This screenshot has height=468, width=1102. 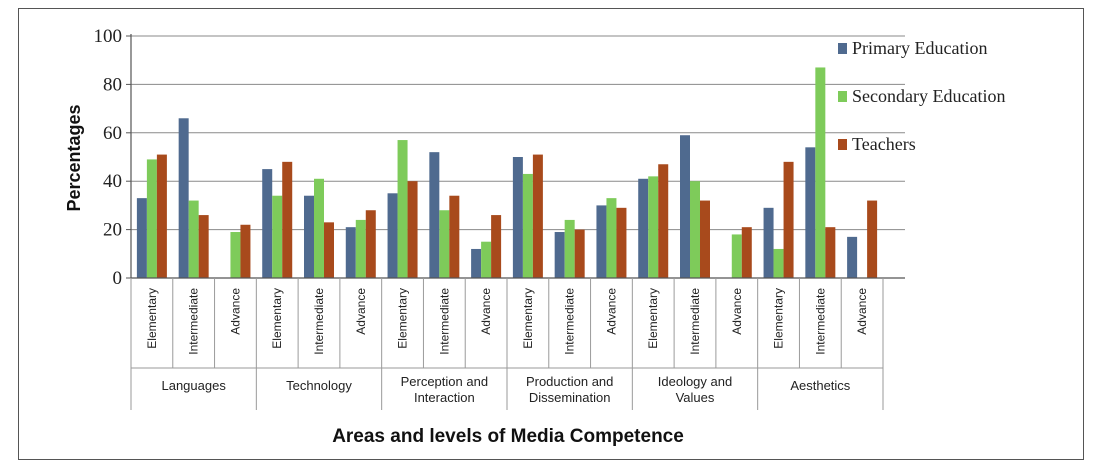 What do you see at coordinates (112, 181) in the screenshot?
I see `y-tick-label: 40` at bounding box center [112, 181].